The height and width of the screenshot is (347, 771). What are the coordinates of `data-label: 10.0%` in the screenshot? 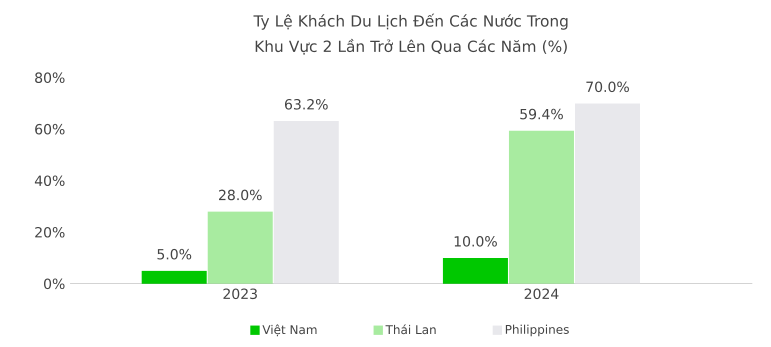 It's located at (475, 241).